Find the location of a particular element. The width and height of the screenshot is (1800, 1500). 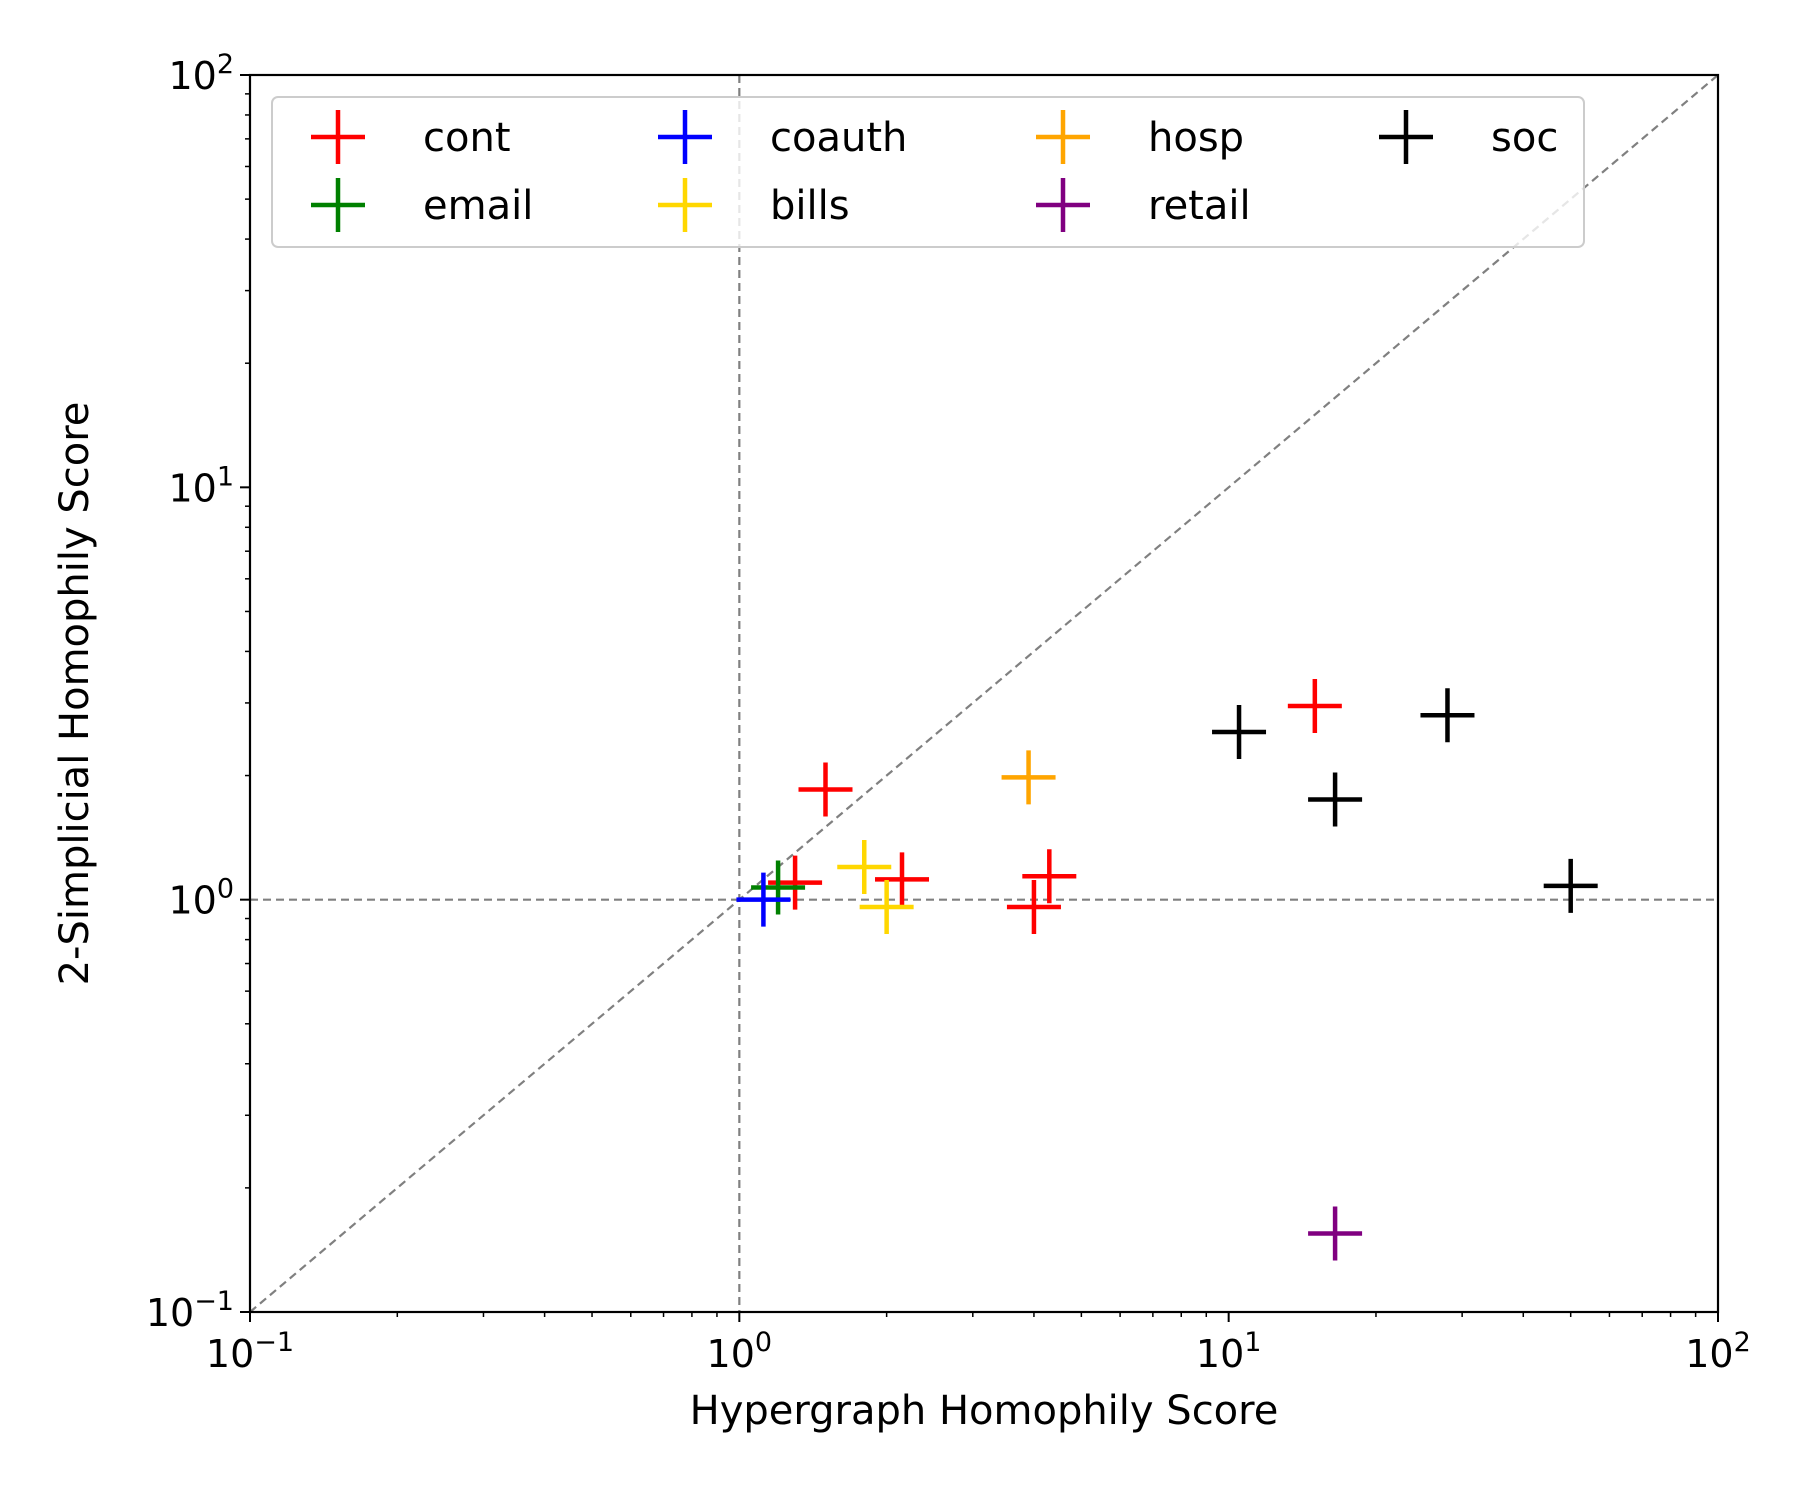

legend-marker-retail is located at coordinates (1063, 205).